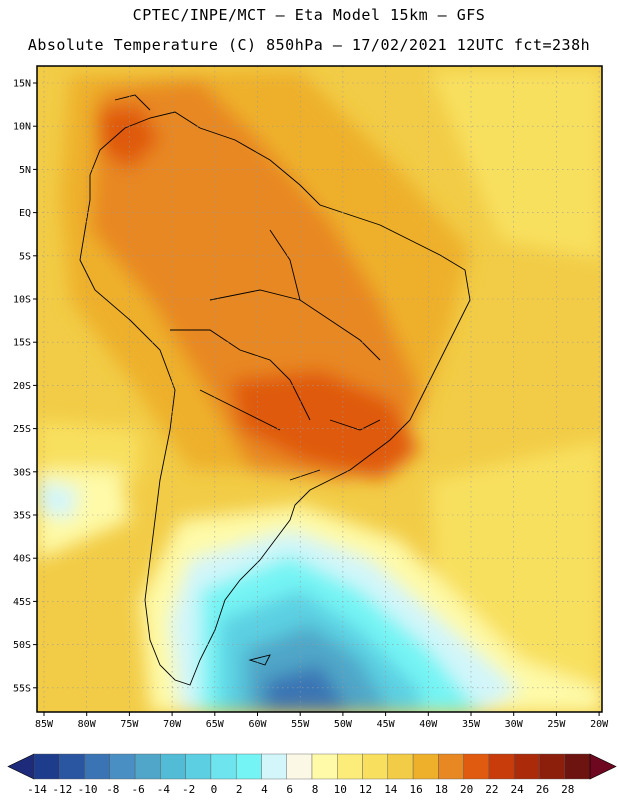 The width and height of the screenshot is (618, 800). Describe the element at coordinates (518, 789) in the screenshot. I see `colorbar-label: 24` at that location.